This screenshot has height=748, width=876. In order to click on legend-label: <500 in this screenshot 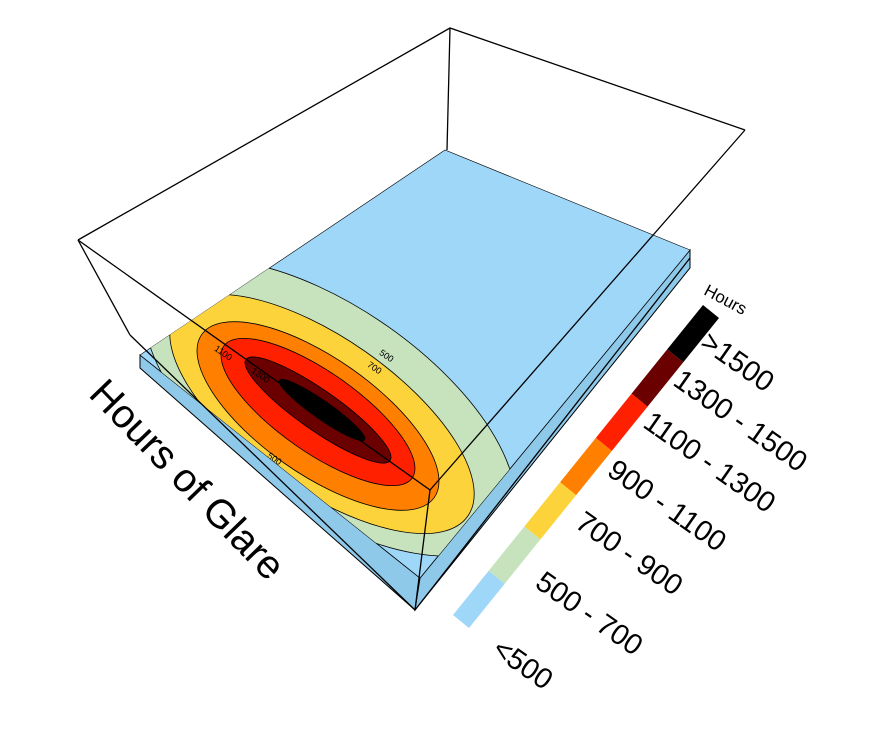, I will do `click(523, 665)`.